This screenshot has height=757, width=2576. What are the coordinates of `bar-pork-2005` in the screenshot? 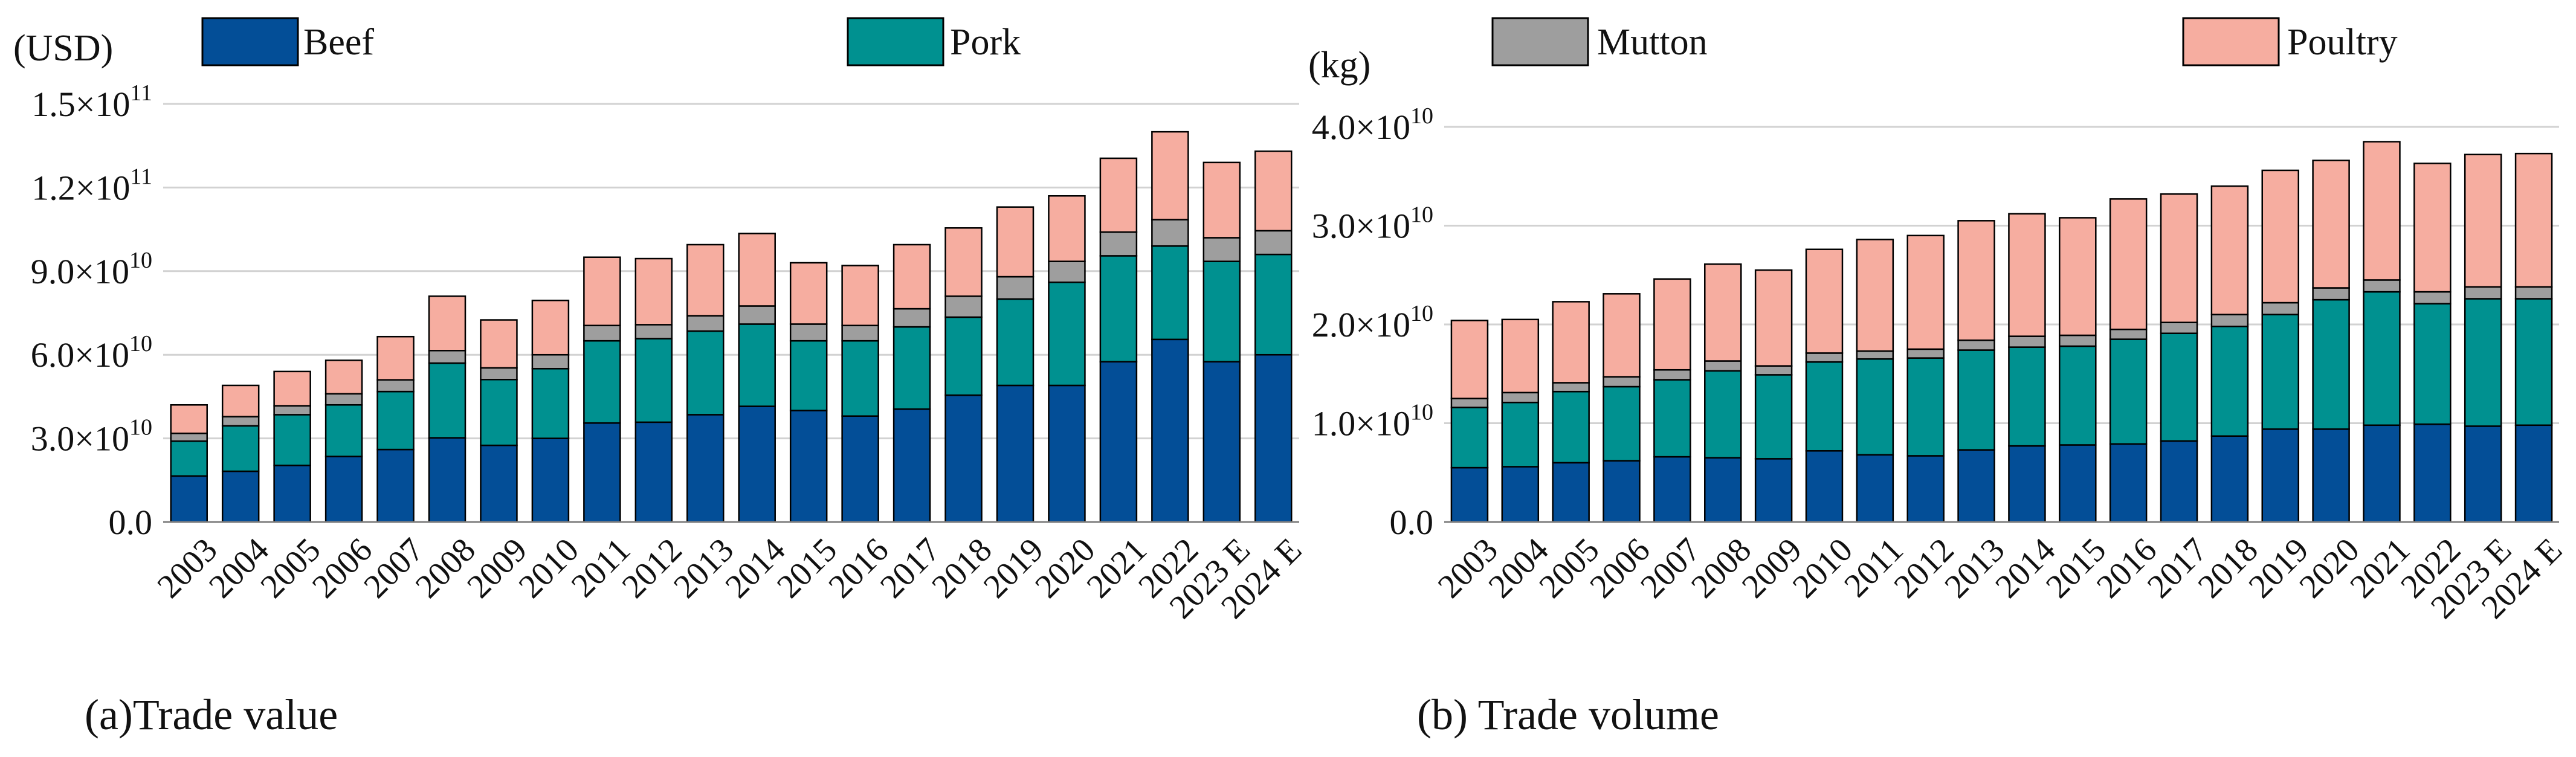 It's located at (292, 440).